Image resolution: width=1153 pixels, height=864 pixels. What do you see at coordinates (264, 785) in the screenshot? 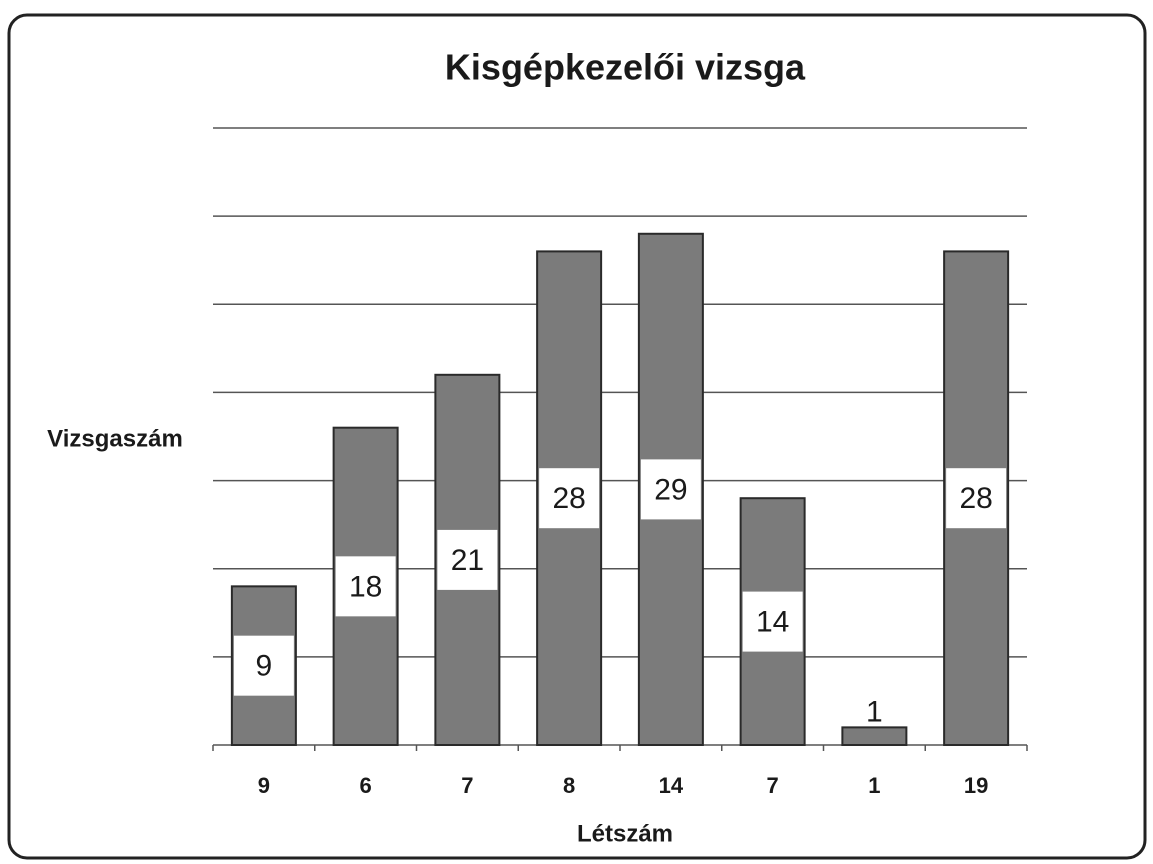
I see `x-tick-label: 9` at bounding box center [264, 785].